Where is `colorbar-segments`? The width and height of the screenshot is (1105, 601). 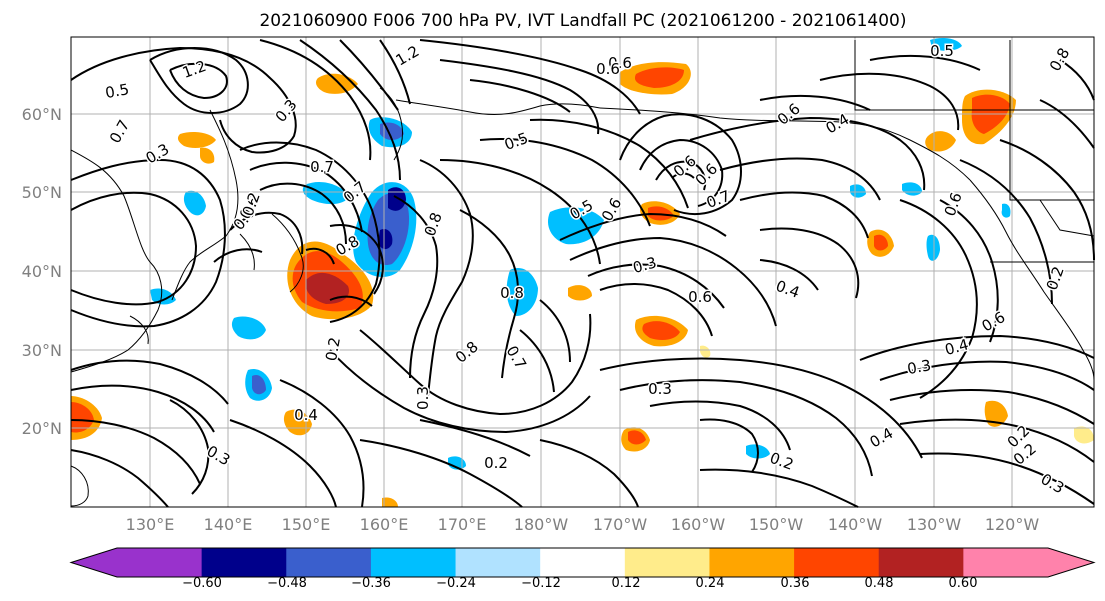
colorbar-segments is located at coordinates (582, 562).